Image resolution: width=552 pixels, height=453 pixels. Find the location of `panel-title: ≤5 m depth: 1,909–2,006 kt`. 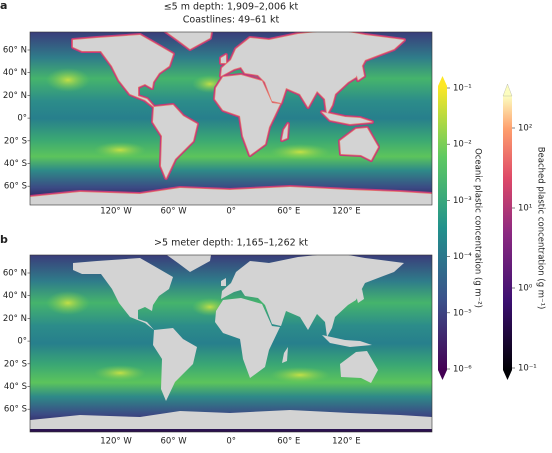

panel-title: ≤5 m depth: 1,909–2,006 kt is located at coordinates (231, 7).